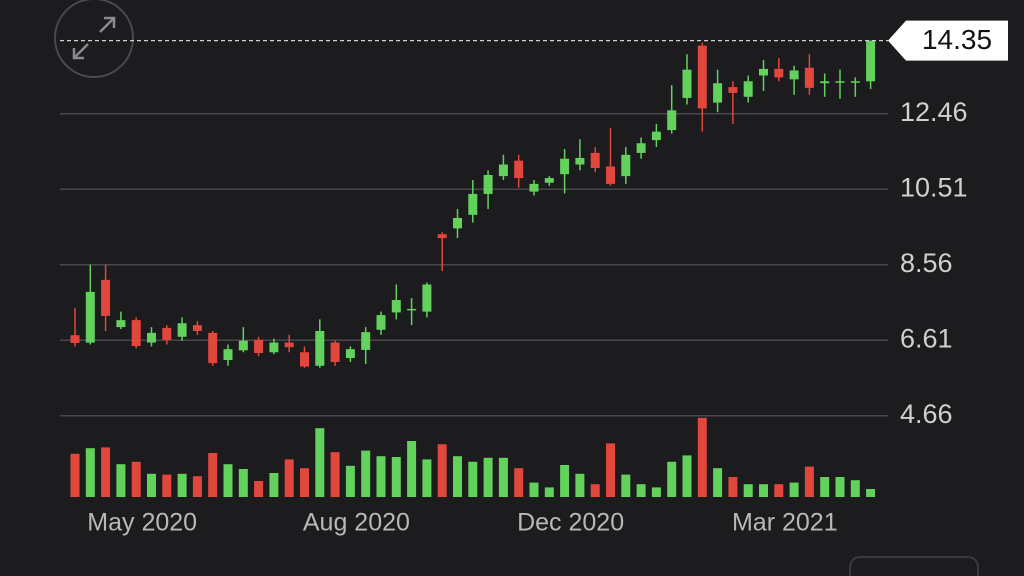  What do you see at coordinates (142, 523) in the screenshot?
I see `x-tick-label: May 2020` at bounding box center [142, 523].